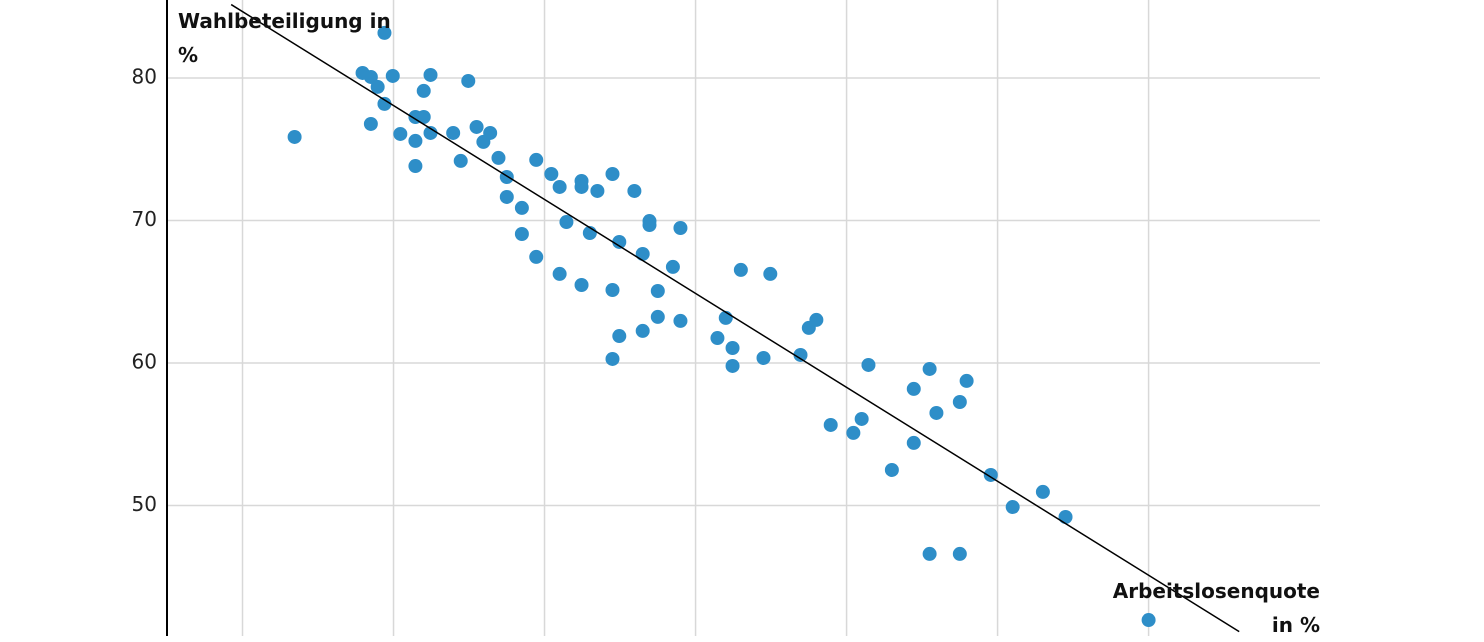 The height and width of the screenshot is (642, 1484). Describe the element at coordinates (144, 76) in the screenshot. I see `y-tick-label: 80` at that location.